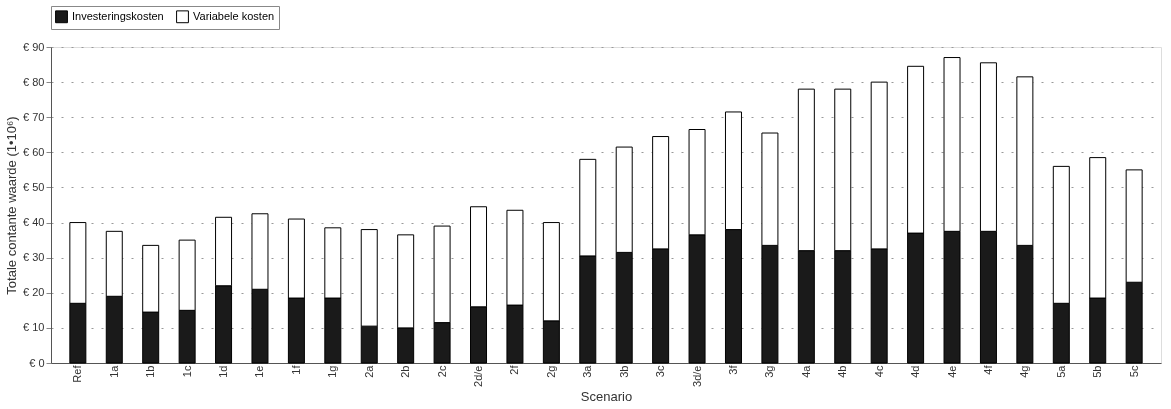 This screenshot has height=409, width=1171. I want to click on y-tick-label: € 70, so click(34, 116).